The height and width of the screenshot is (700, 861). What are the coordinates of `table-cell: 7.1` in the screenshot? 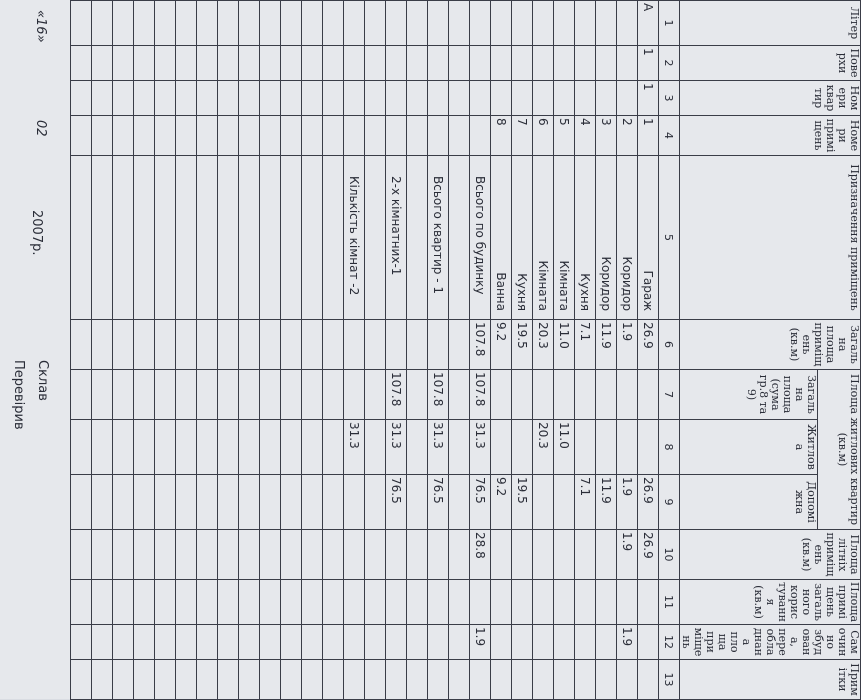 It's located at (585, 344).